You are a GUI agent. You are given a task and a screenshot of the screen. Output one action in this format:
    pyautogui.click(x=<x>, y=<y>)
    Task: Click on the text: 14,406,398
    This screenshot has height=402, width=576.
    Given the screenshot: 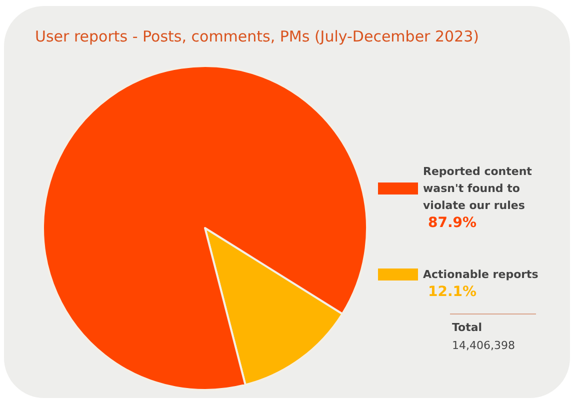 What is the action you would take?
    pyautogui.click(x=483, y=345)
    